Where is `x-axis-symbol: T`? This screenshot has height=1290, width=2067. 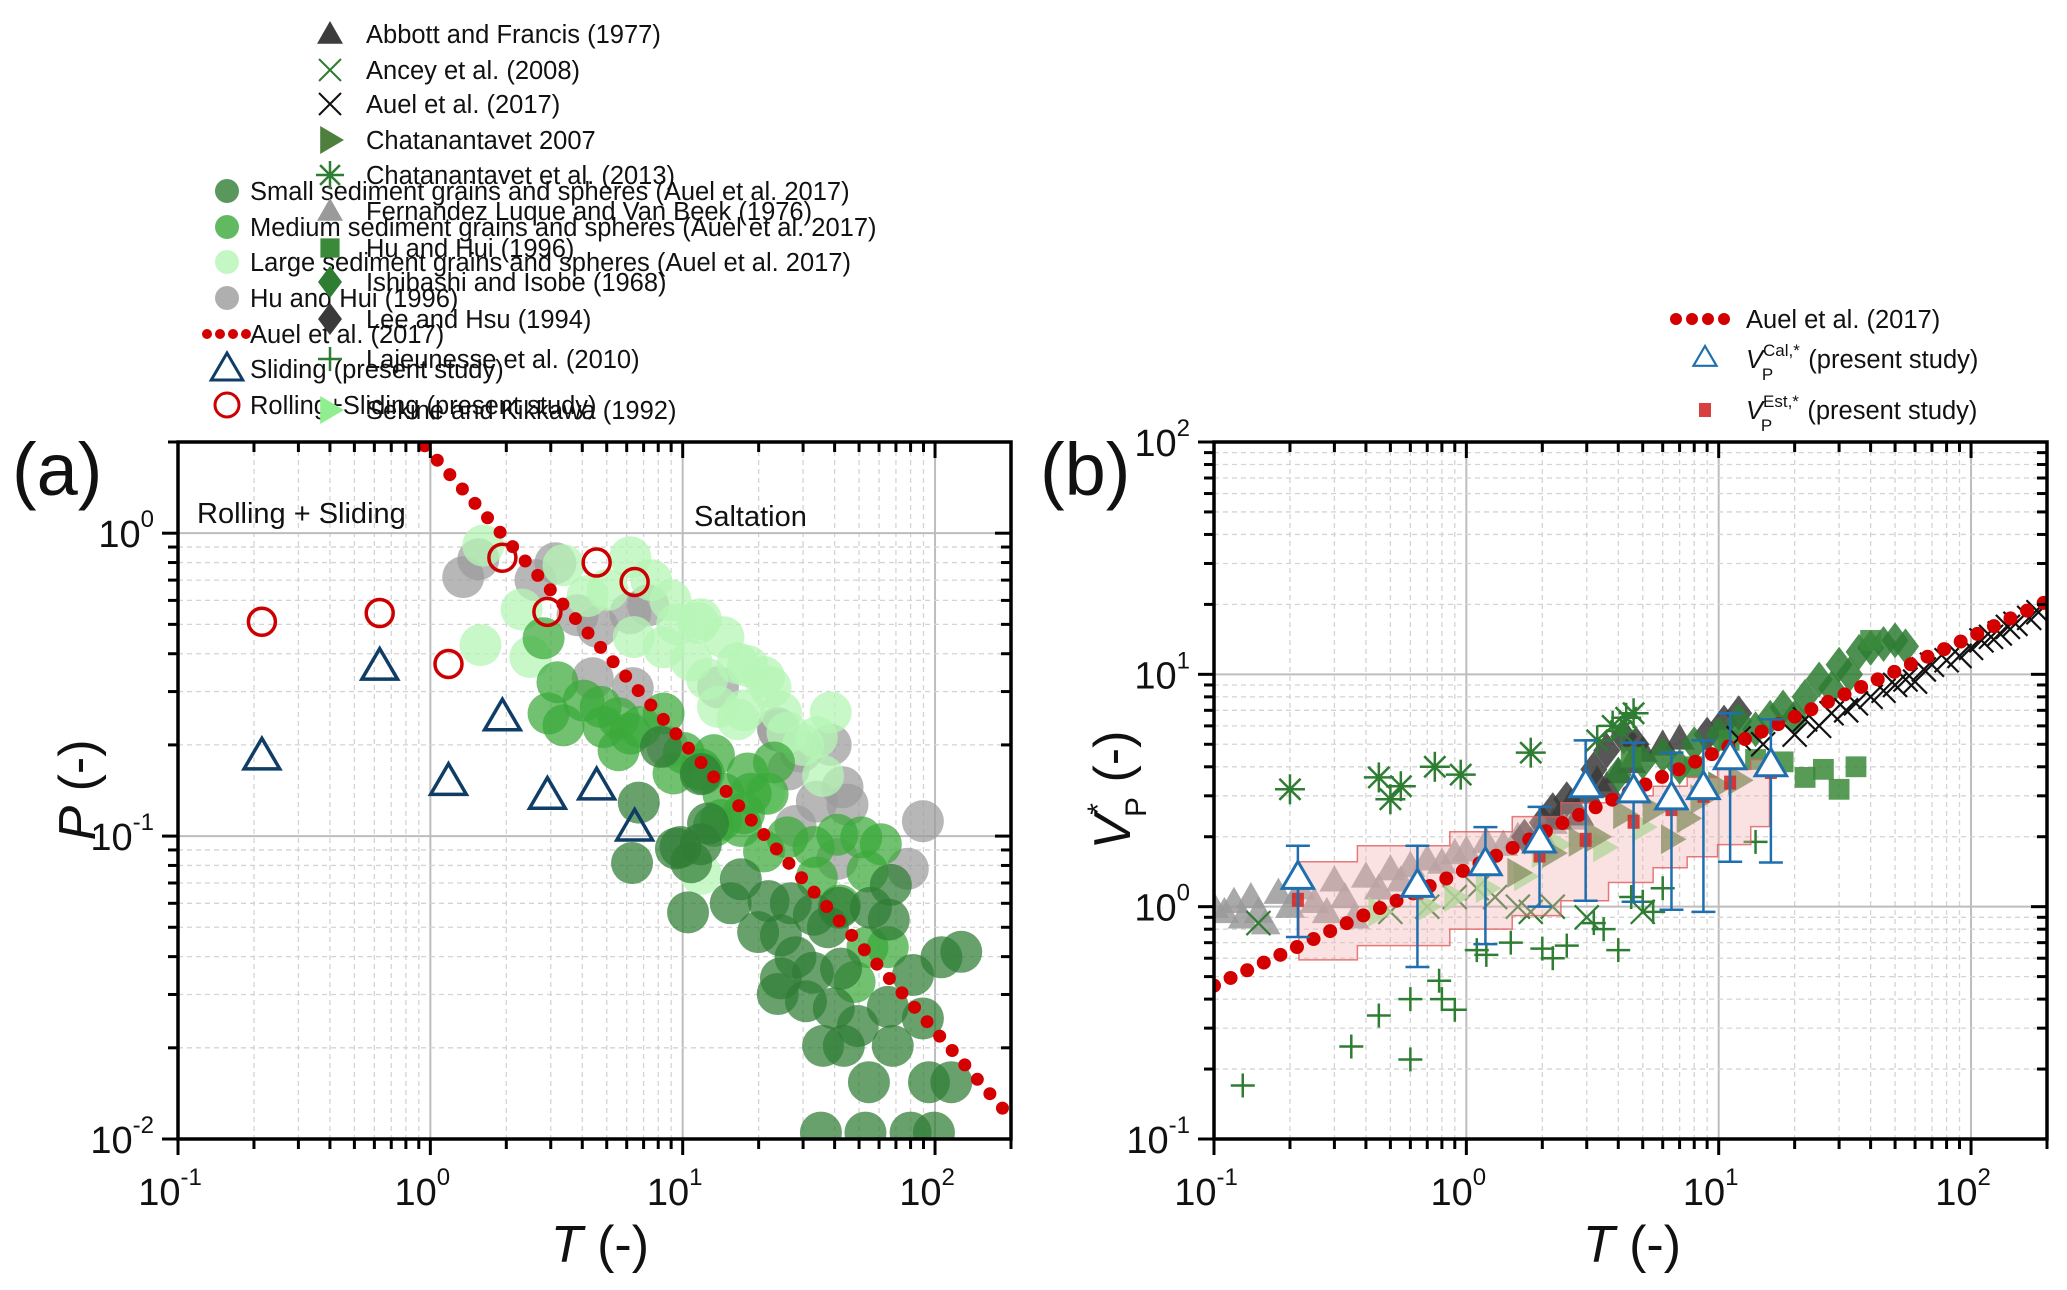
x-axis-symbol: T is located at coordinates (568, 1245).